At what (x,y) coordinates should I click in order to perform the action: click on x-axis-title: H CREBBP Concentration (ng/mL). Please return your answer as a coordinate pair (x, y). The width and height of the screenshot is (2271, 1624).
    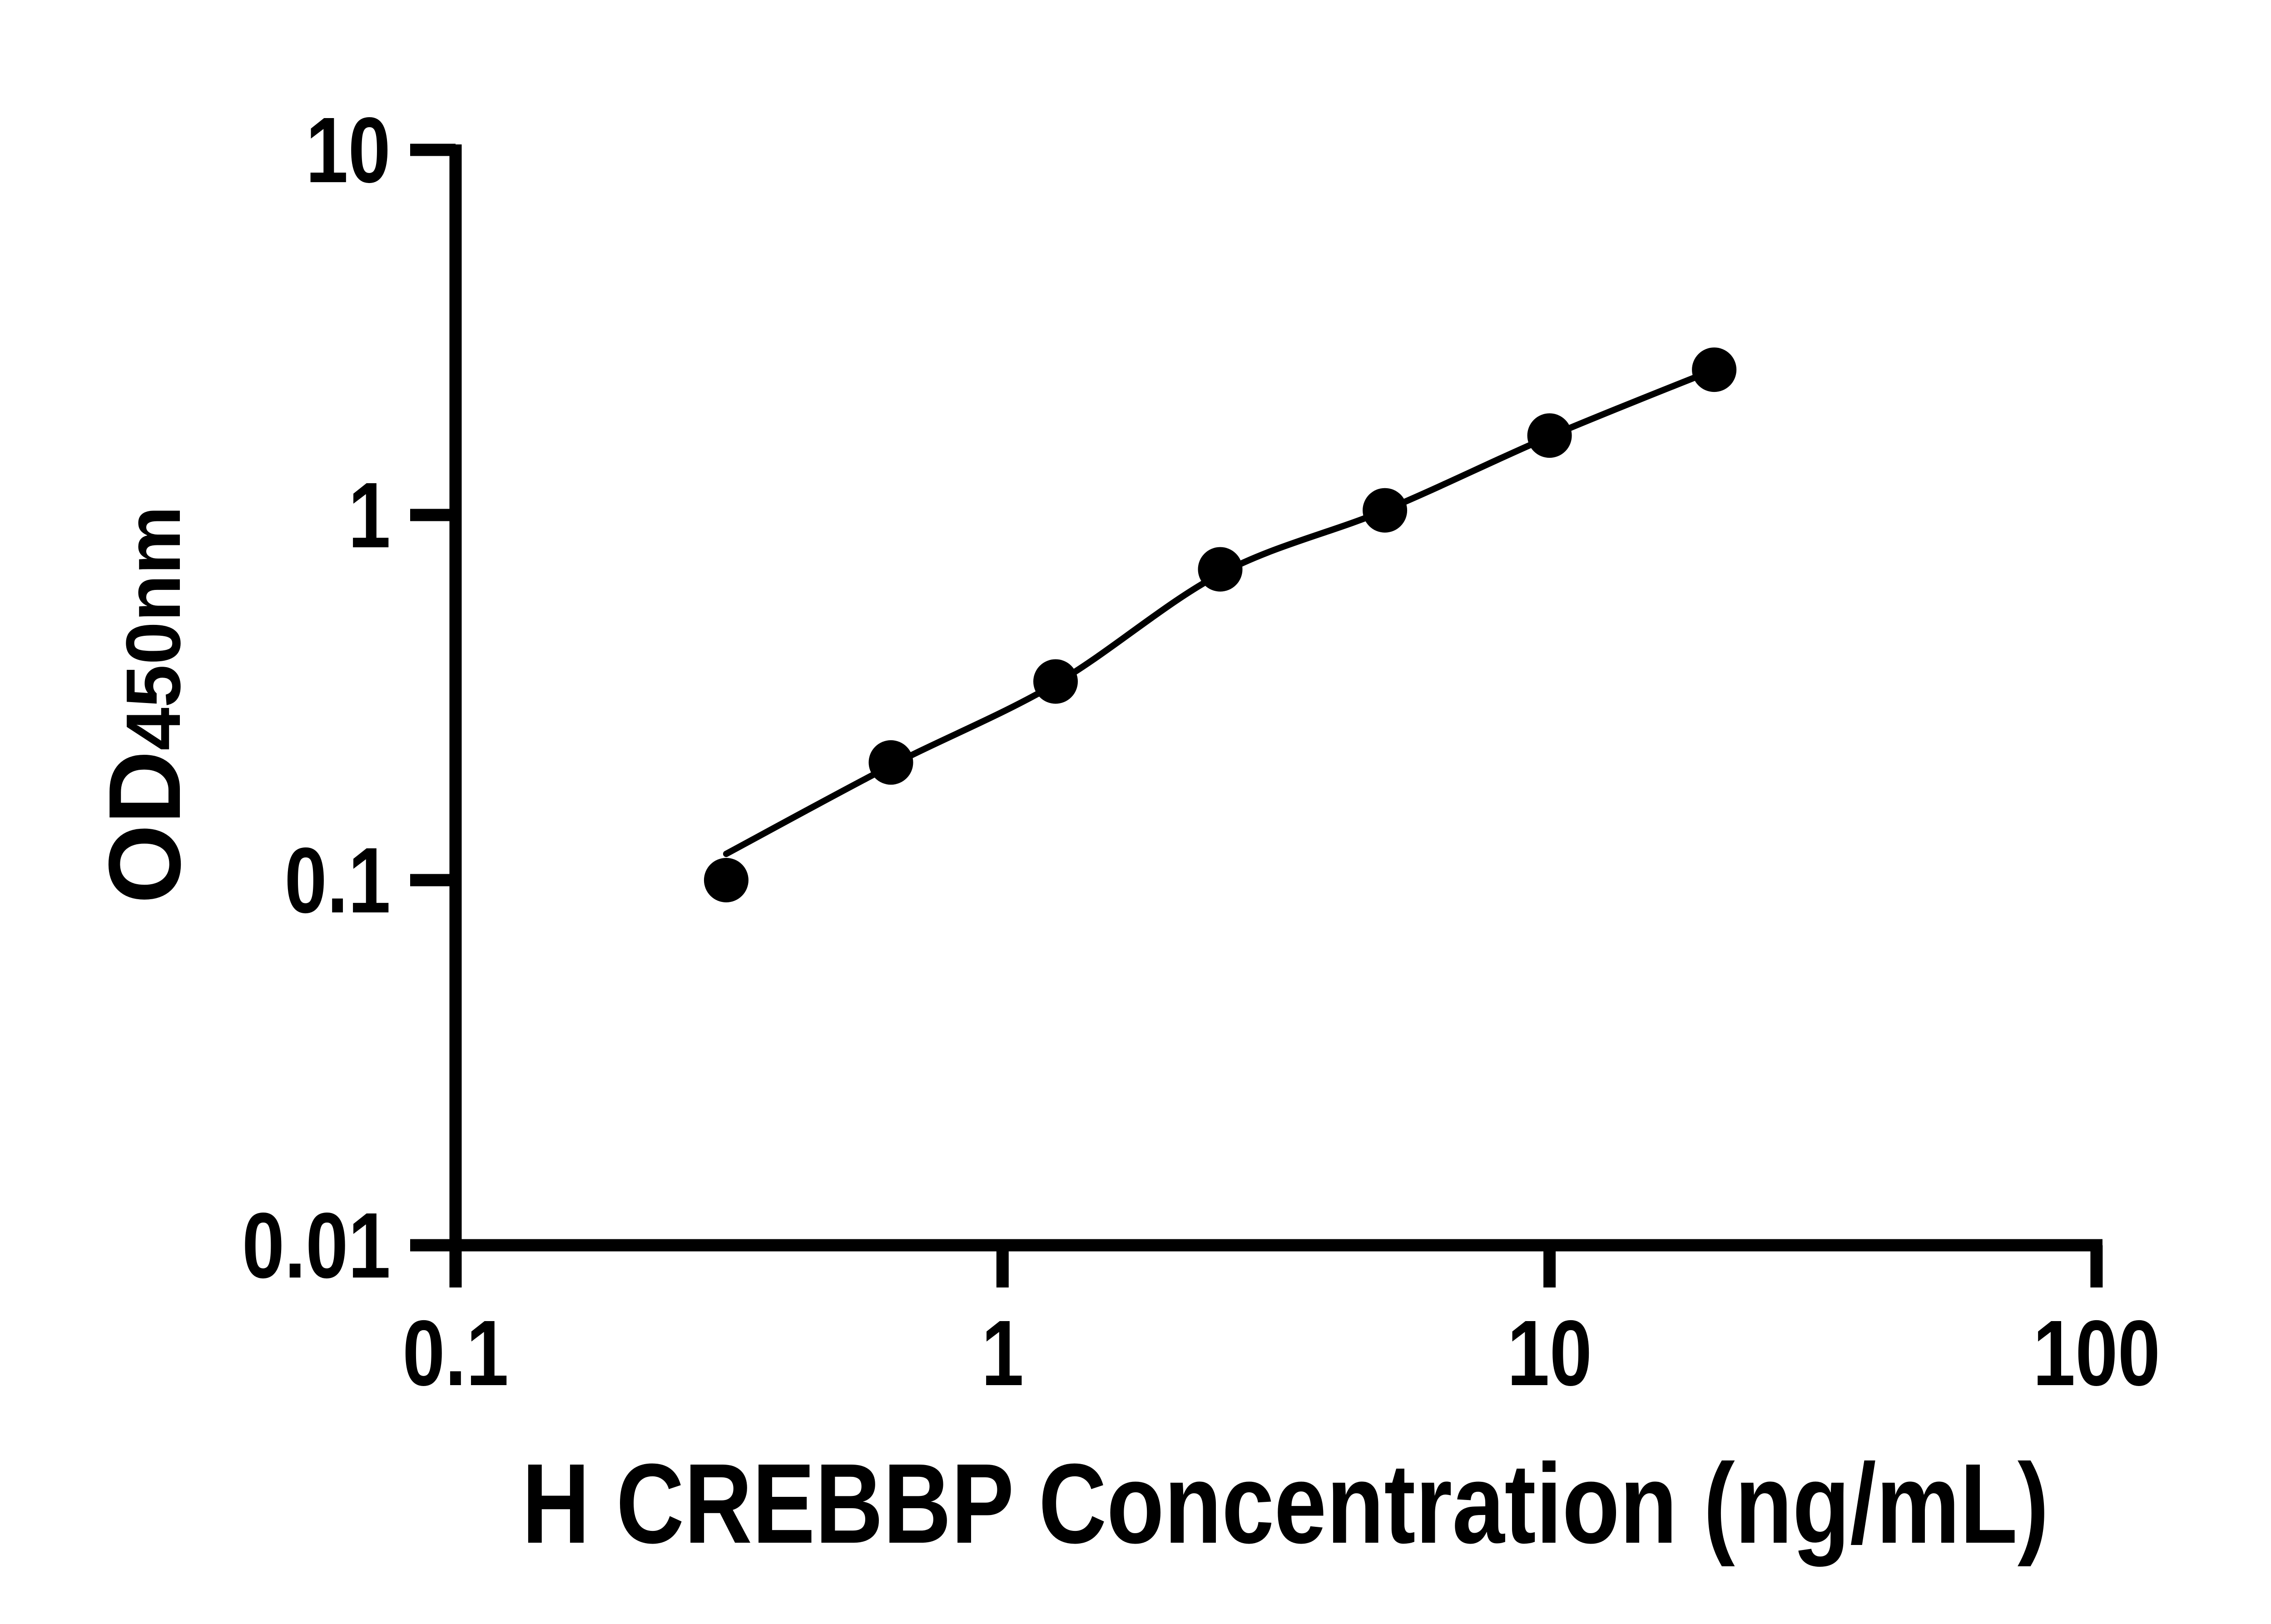
    Looking at the image, I should click on (1285, 1503).